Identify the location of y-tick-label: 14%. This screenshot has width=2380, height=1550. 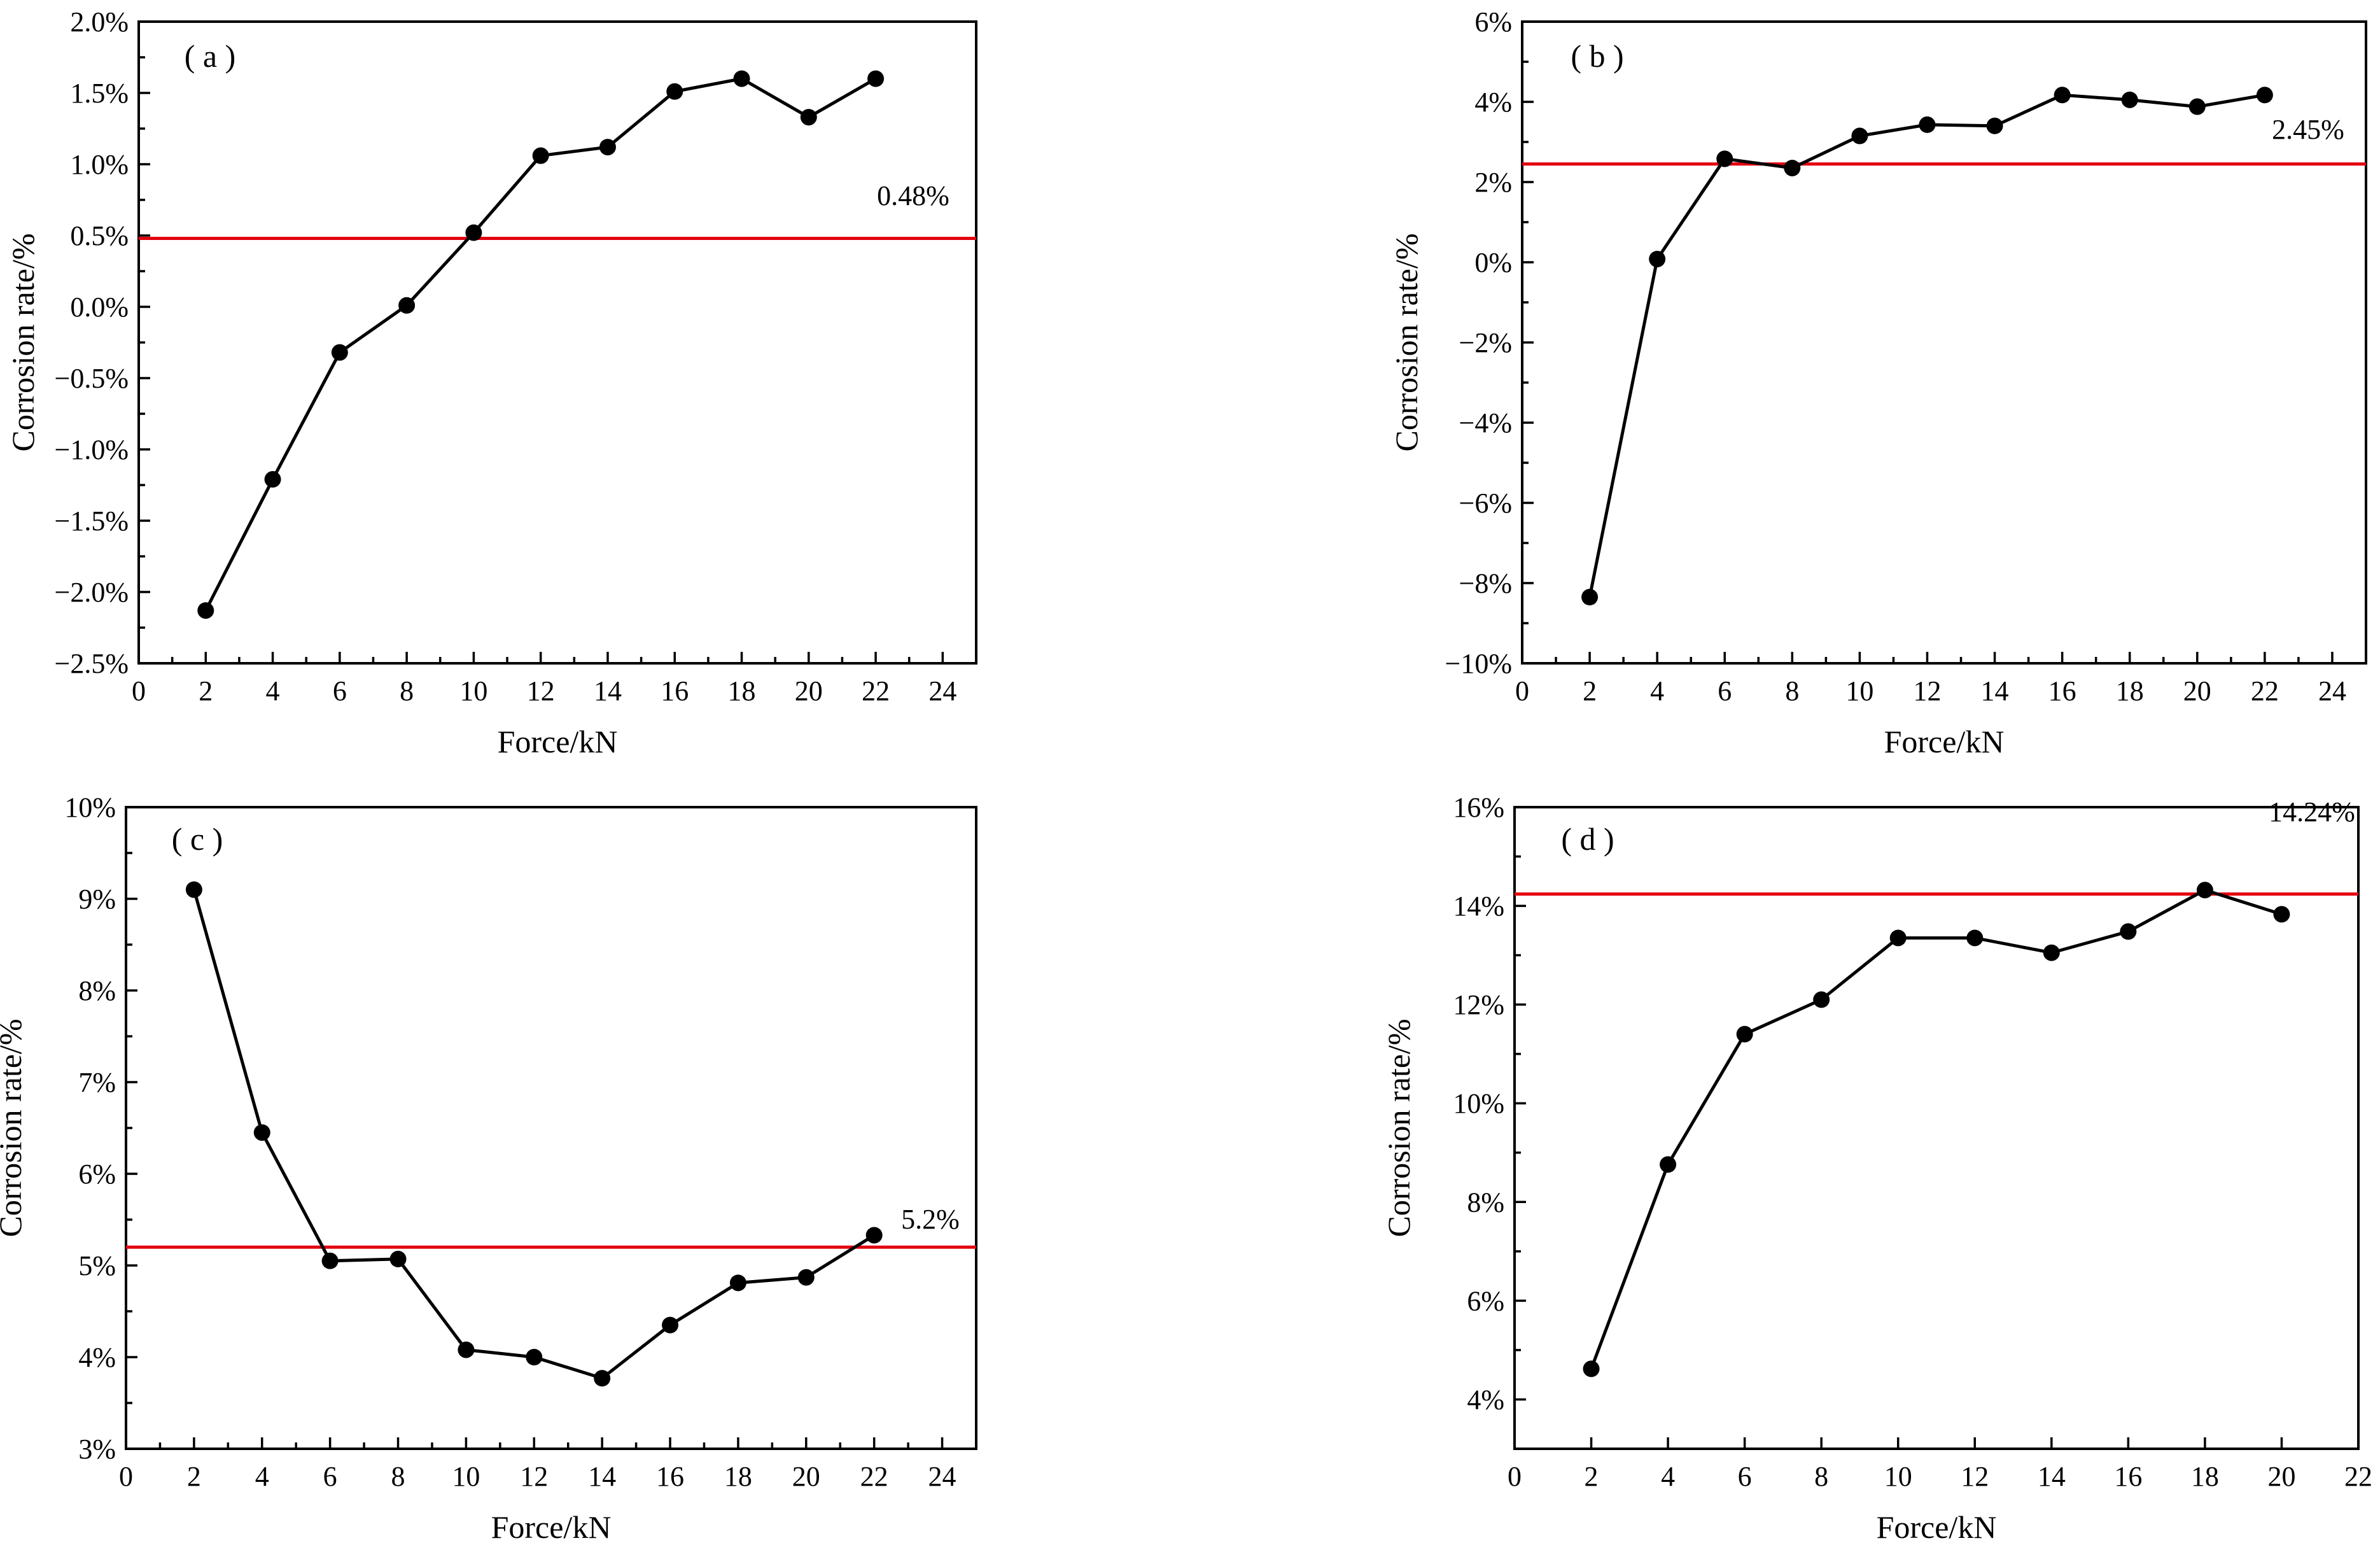
(1478, 907).